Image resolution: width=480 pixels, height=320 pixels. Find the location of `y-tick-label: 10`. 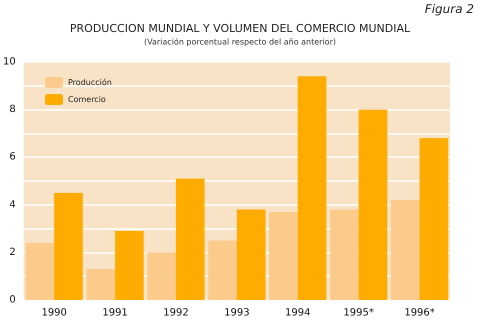

y-tick-label: 10 is located at coordinates (9, 62).